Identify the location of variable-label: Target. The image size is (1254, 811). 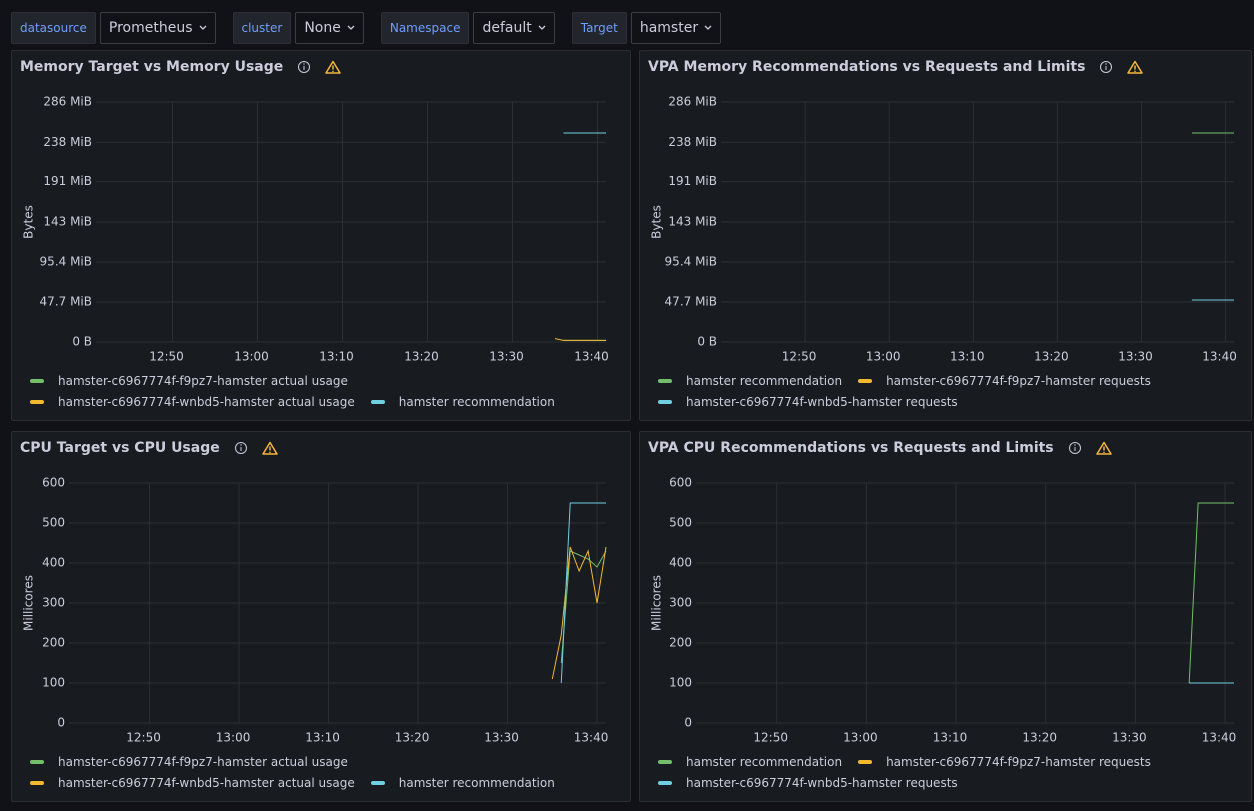
(599, 28).